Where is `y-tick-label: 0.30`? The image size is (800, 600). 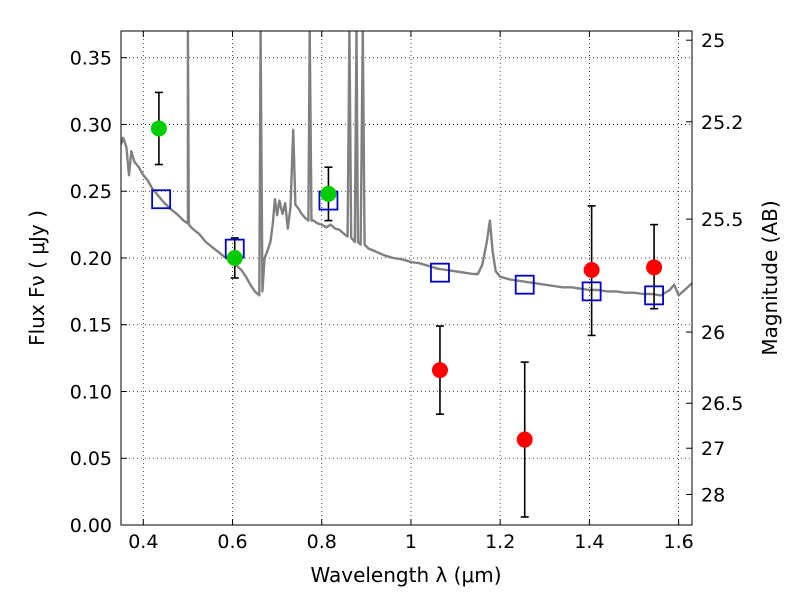
y-tick-label: 0.30 is located at coordinates (91, 125).